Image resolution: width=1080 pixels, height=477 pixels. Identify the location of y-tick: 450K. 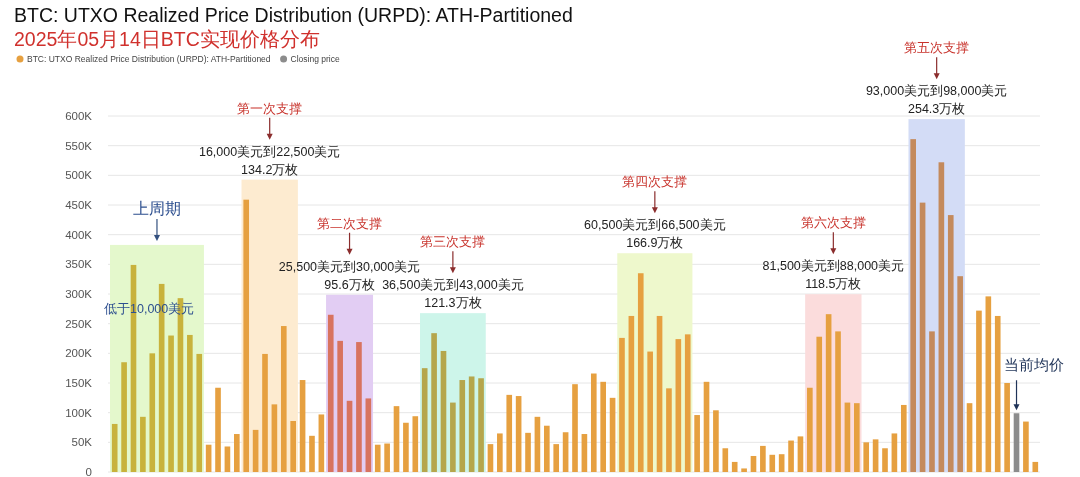
(78, 205).